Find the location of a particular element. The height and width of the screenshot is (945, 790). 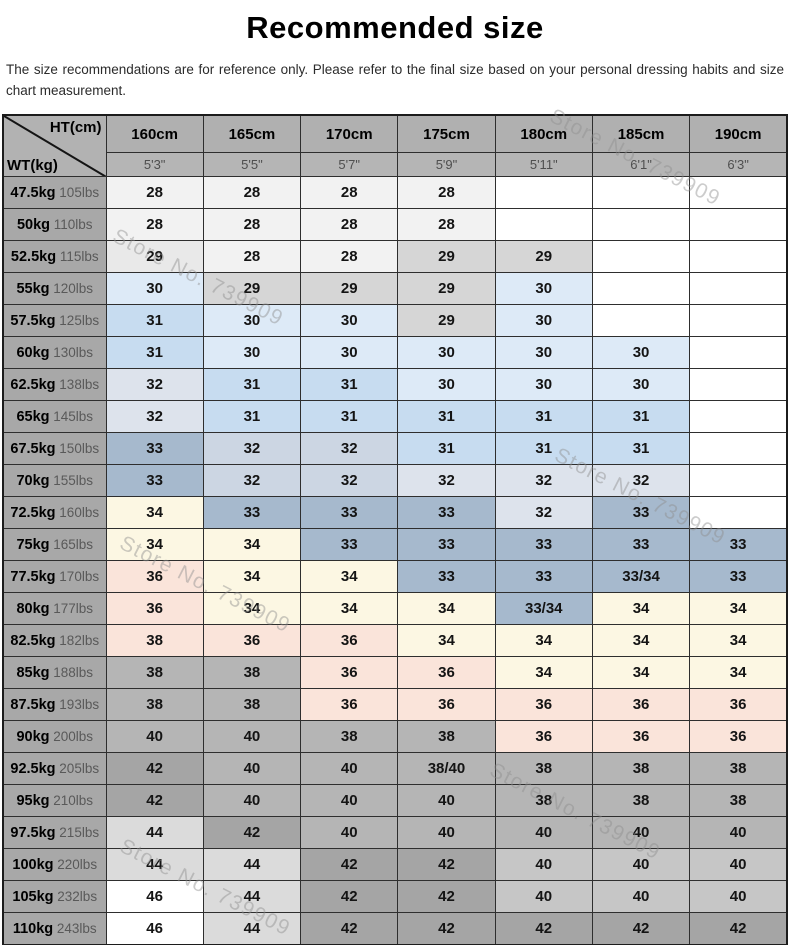

table-row: 62.5kg 138lbs 32 31 31 30 30 30 is located at coordinates (395, 385).